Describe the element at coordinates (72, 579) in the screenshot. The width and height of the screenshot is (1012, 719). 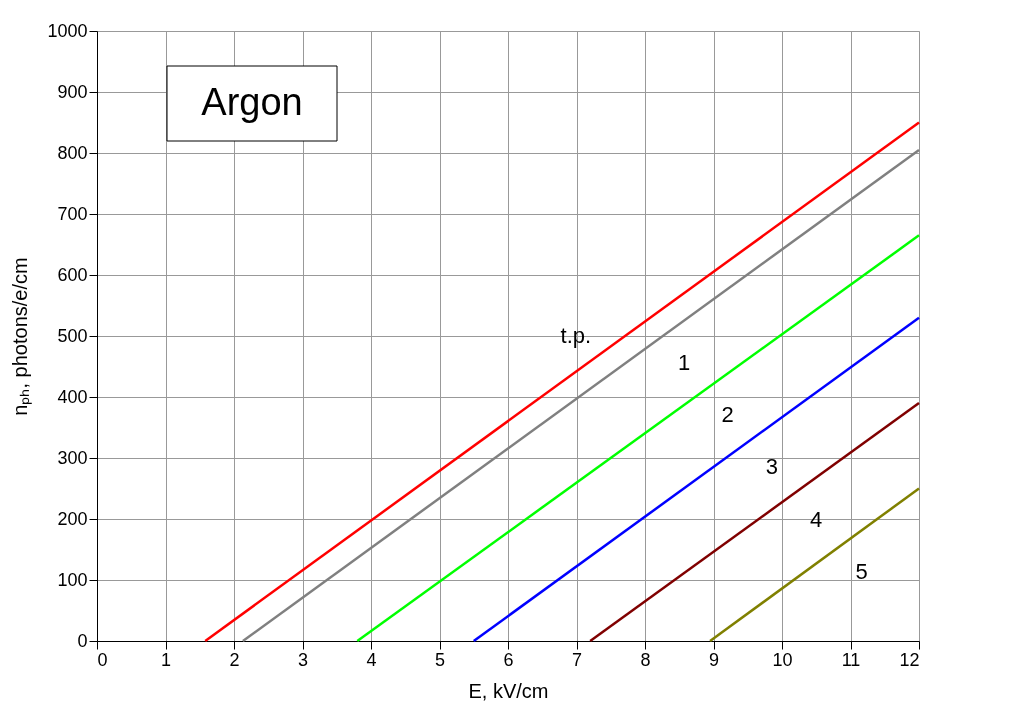
I see `y-tick-label: 100` at that location.